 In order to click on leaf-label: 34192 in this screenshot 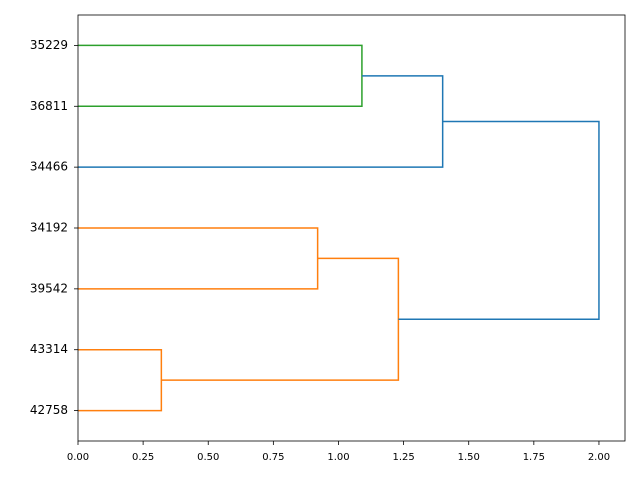, I will do `click(49, 228)`.